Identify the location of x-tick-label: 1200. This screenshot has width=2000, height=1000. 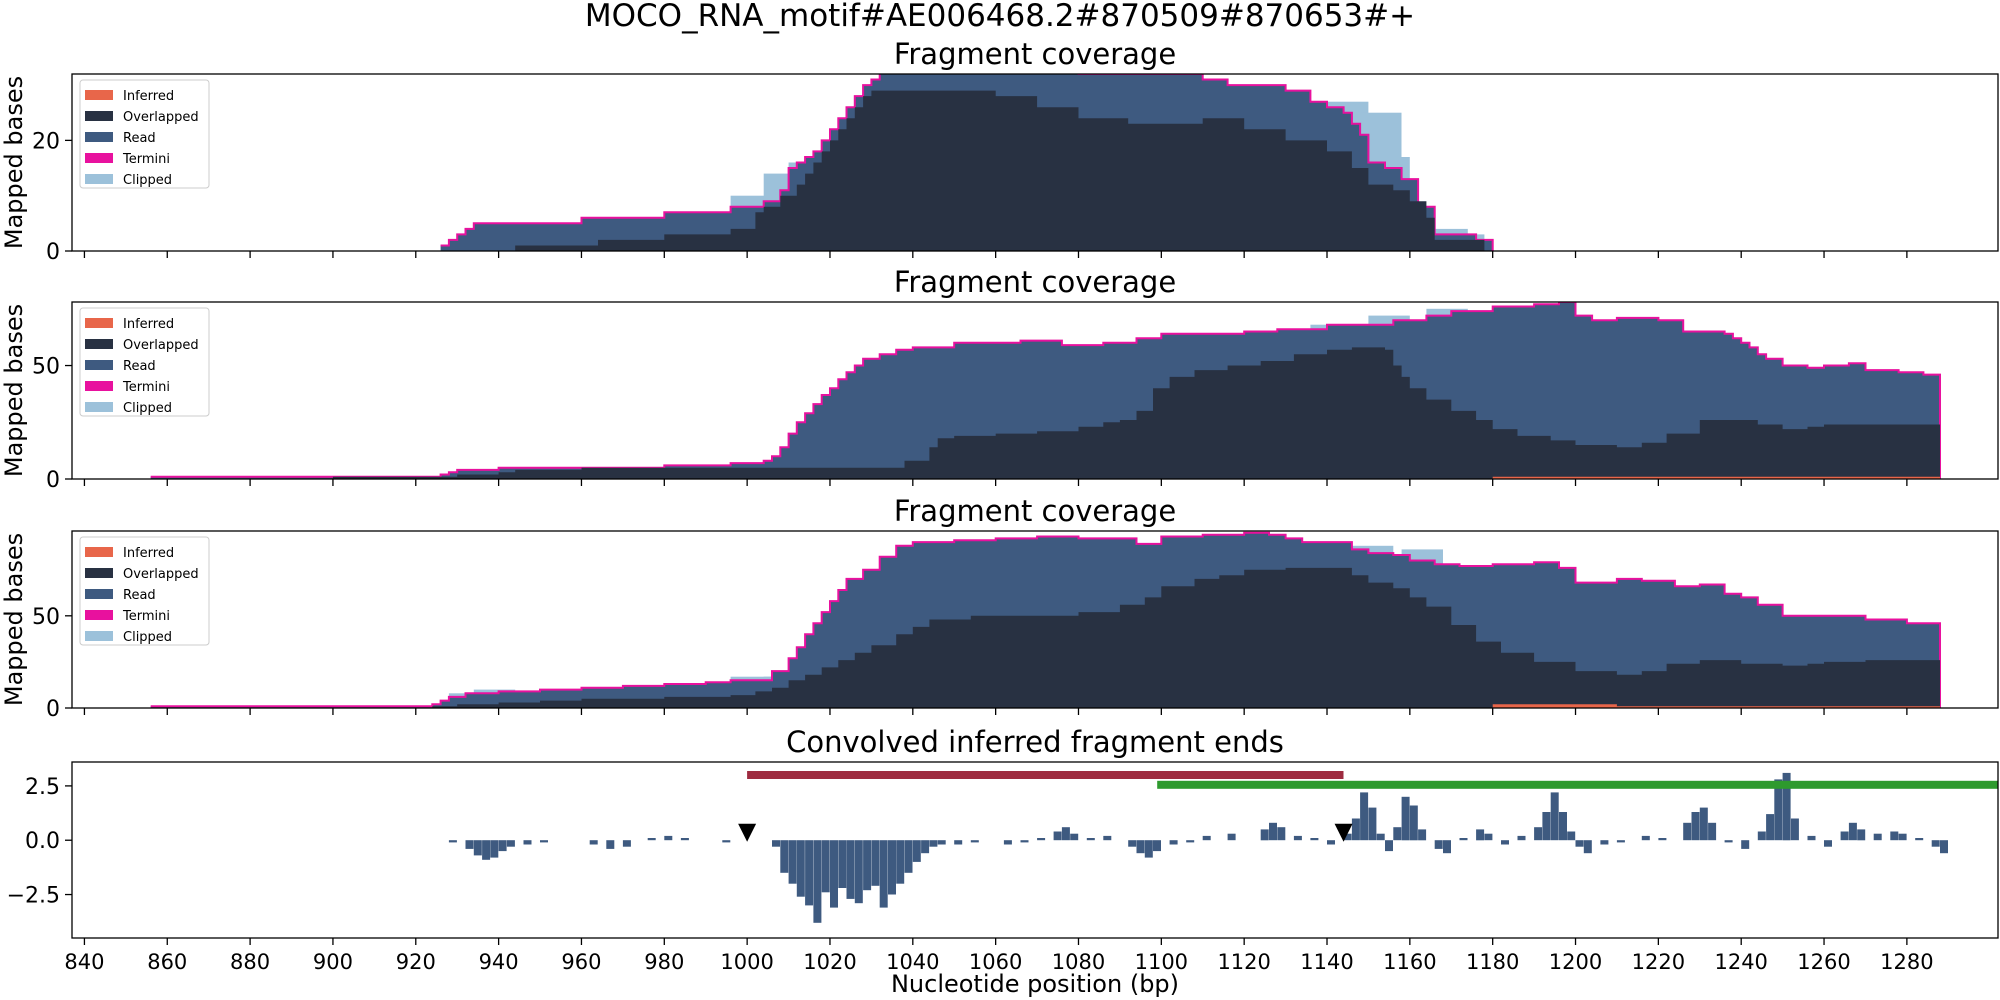
(1575, 962).